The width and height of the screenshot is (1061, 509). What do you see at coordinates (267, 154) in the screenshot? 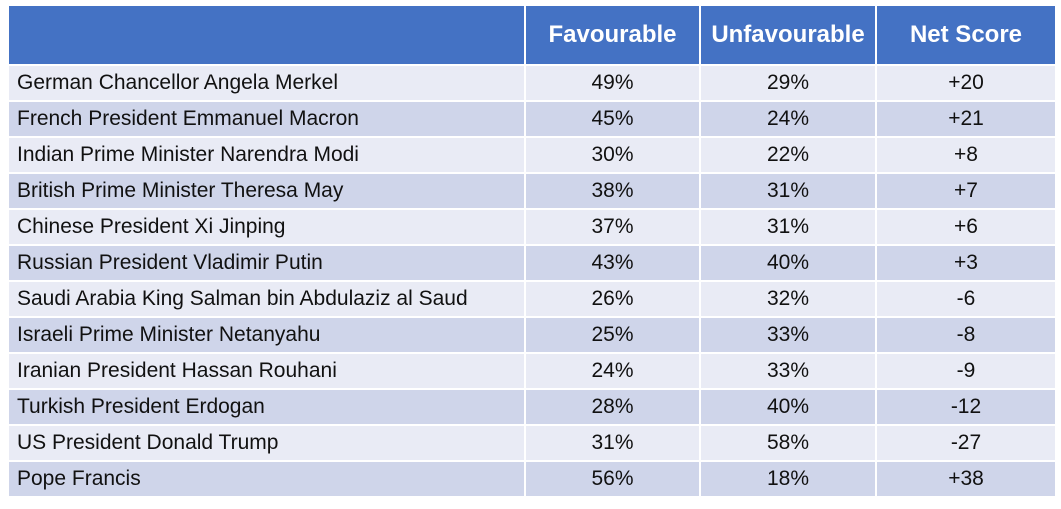
I see `leader-name: Indian Prime Minister Narendra Modi` at bounding box center [267, 154].